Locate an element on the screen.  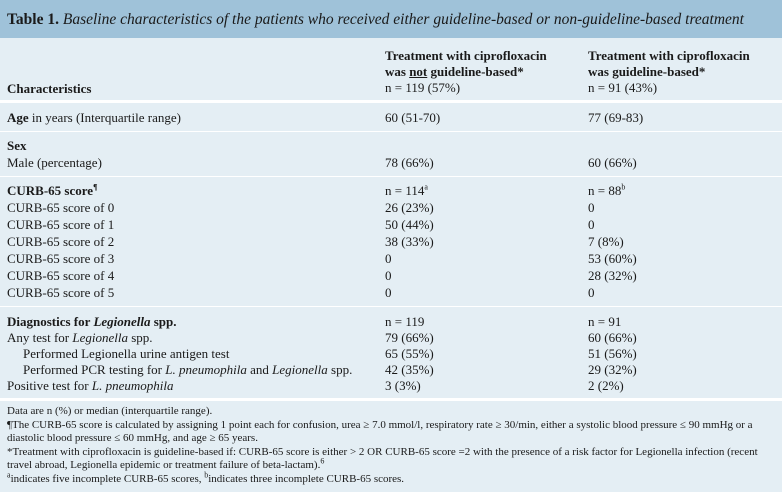
curb-row-label: CURB-65 score of 5 is located at coordinates (61, 292).